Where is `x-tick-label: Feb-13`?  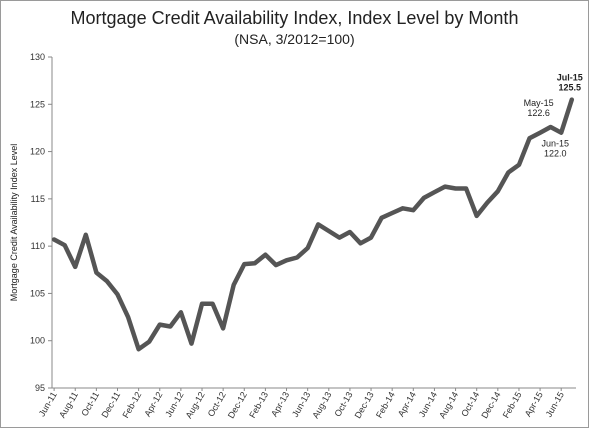
x-tick-label: Feb-13 is located at coordinates (258, 405).